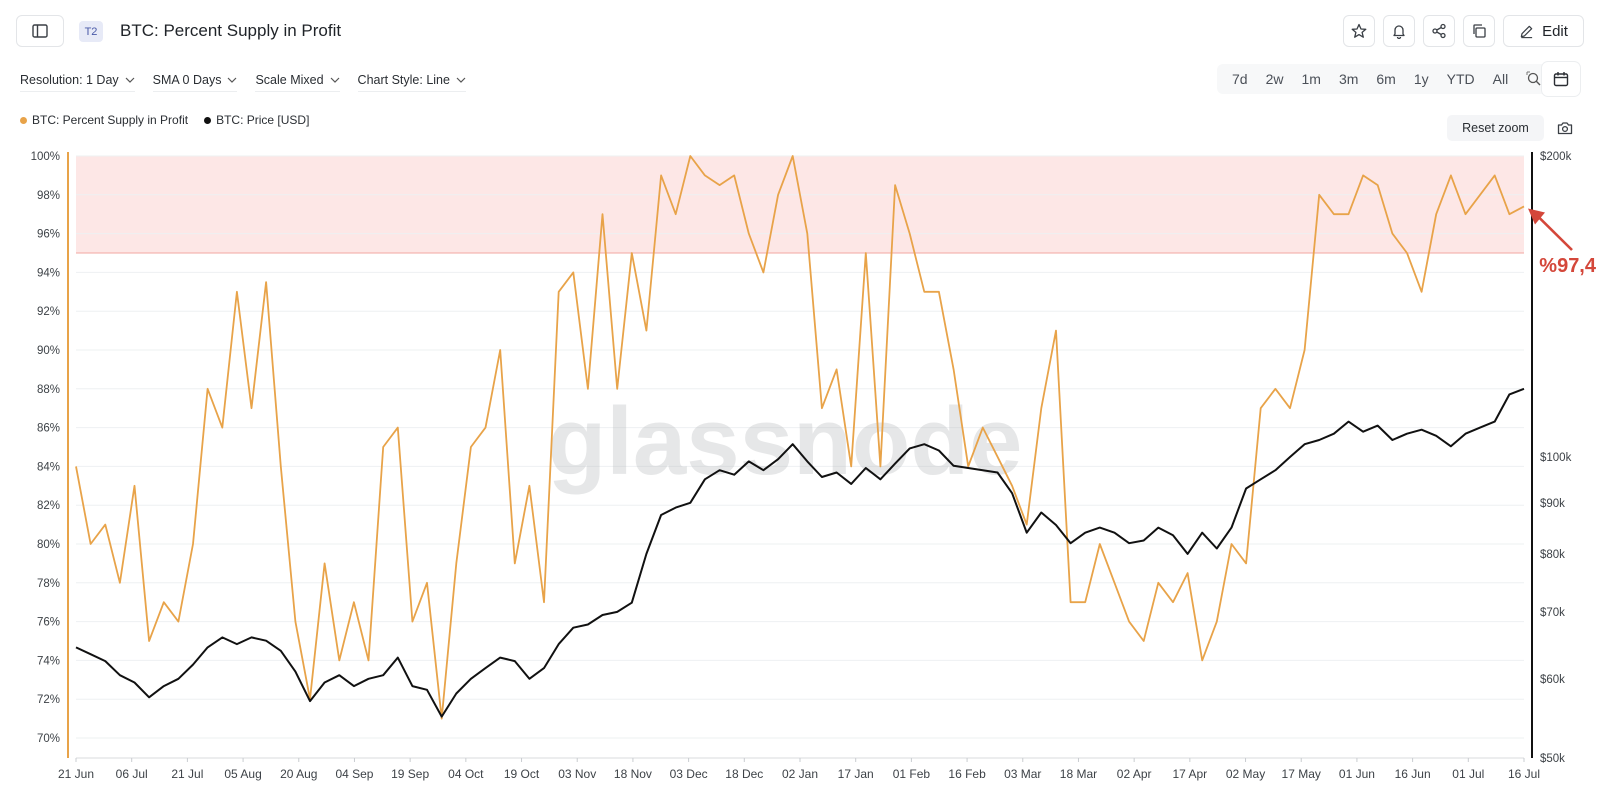 Image resolution: width=1600 pixels, height=806 pixels. I want to click on chart-style-dropdown: Chart Style: Line, so click(411, 82).